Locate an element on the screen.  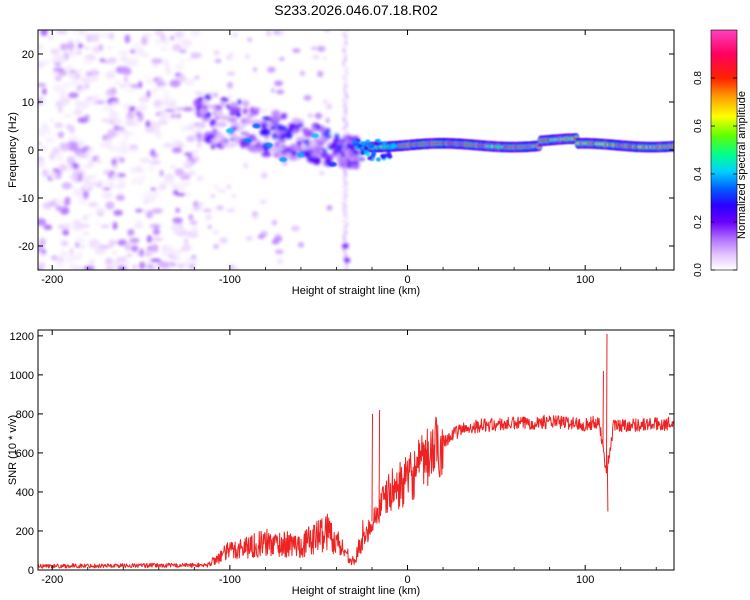
chart-title: S233.2026.046.07.18.R02 is located at coordinates (356, 10).